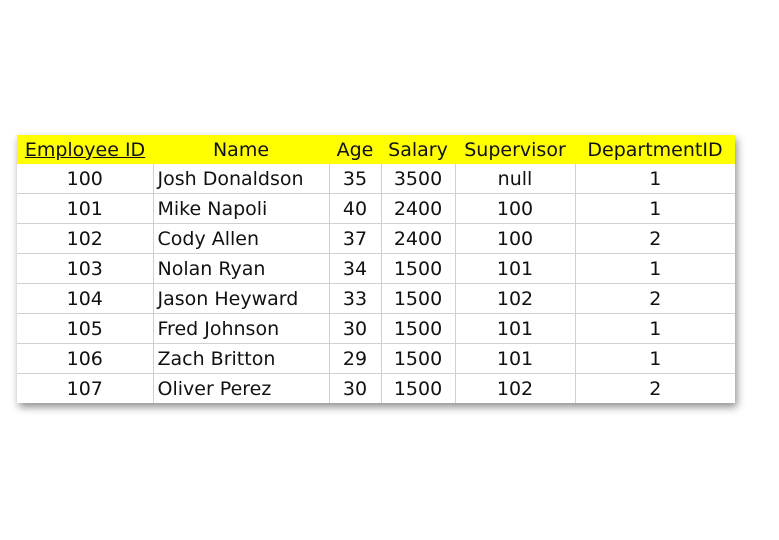  What do you see at coordinates (85, 328) in the screenshot?
I see `cell-employee-id: 105` at bounding box center [85, 328].